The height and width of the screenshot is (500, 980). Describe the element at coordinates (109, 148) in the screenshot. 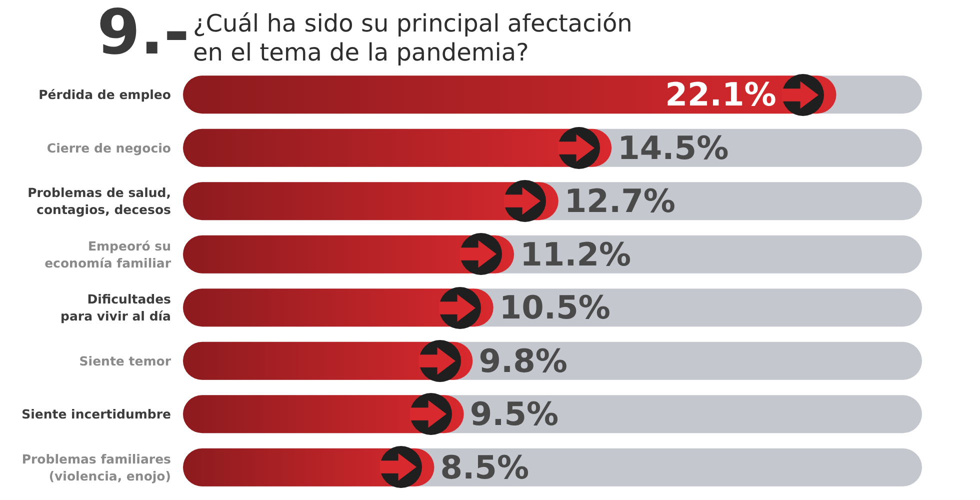

I see `y-tick-label: Cierre de negocio` at that location.